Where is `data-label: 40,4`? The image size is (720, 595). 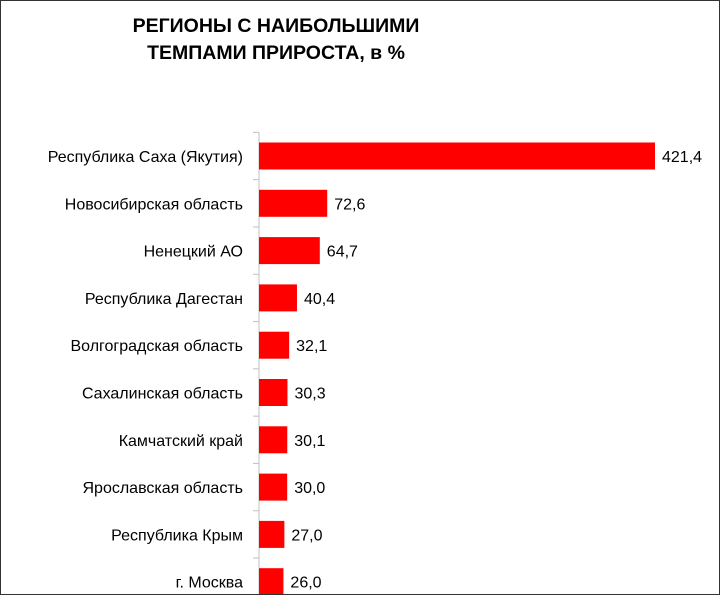 data-label: 40,4 is located at coordinates (319, 299).